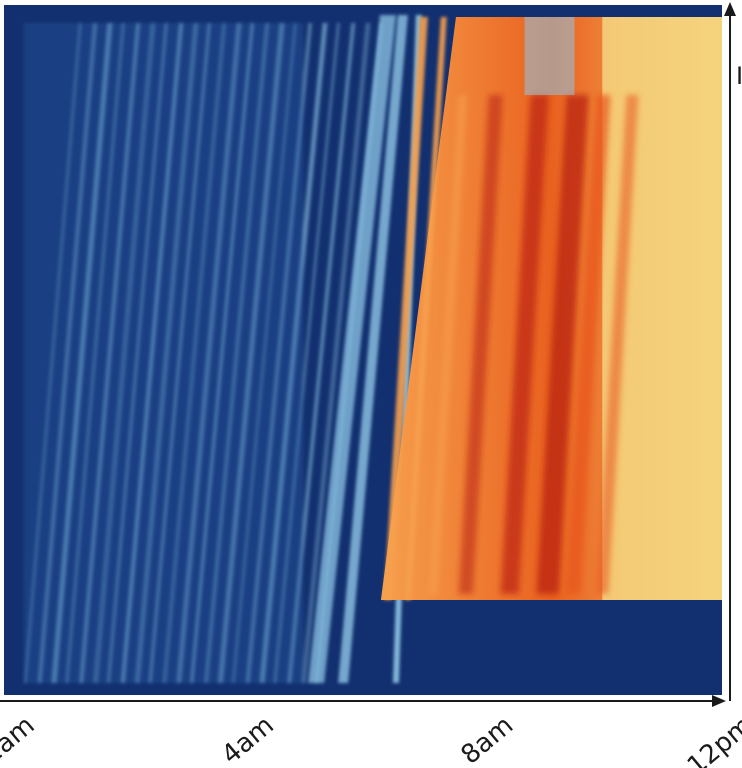  Describe the element at coordinates (549, 56) in the screenshot. I see `warm-top-gap` at that location.